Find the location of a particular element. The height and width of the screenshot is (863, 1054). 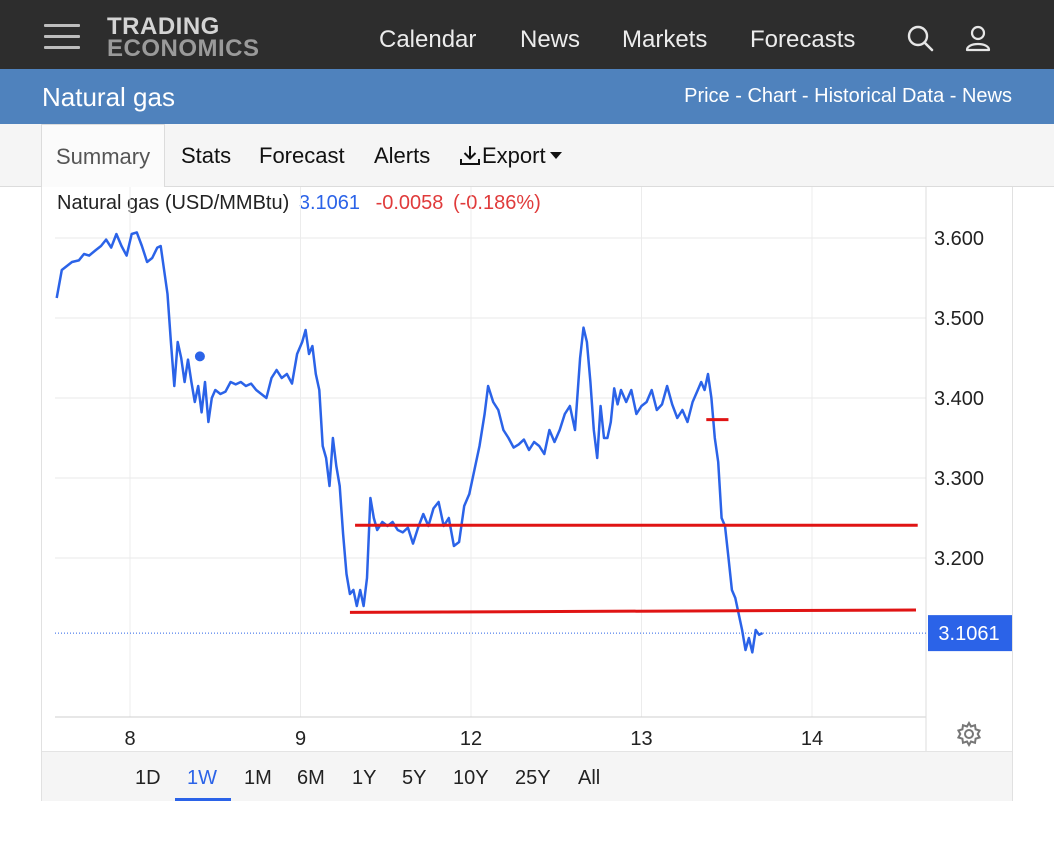

tab-alerts: Alerts is located at coordinates (402, 155).